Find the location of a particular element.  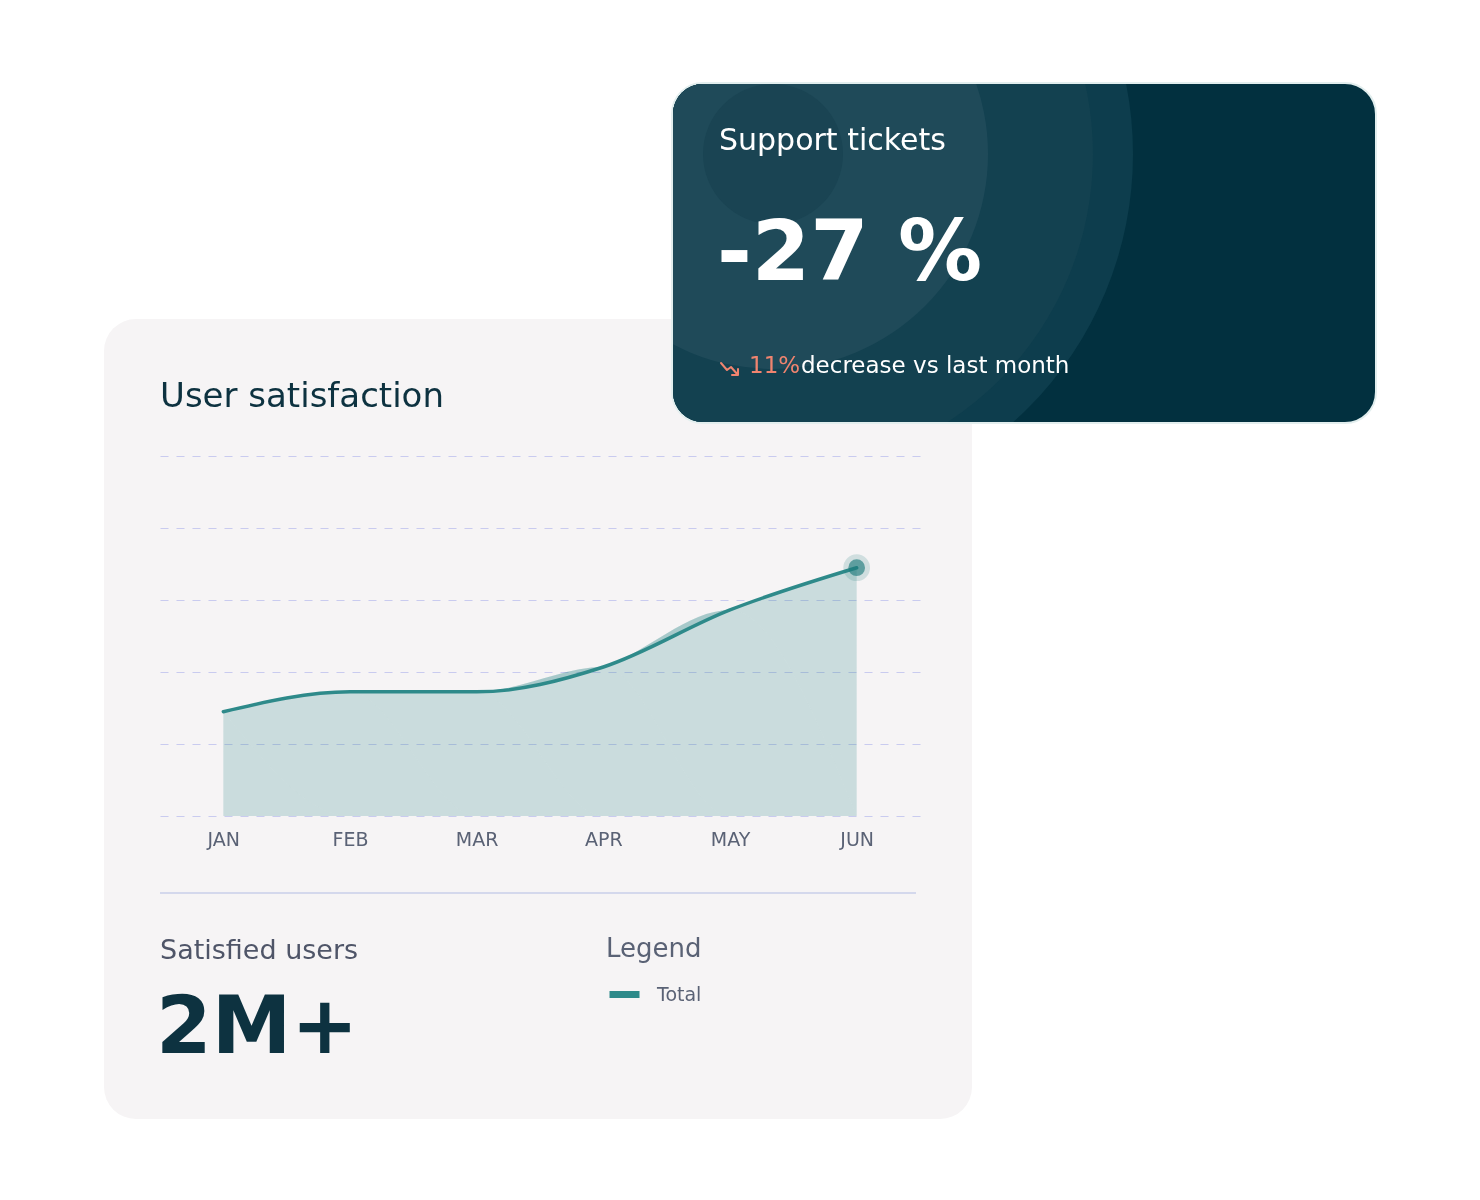

x-tick-label: FEB is located at coordinates (350, 838).